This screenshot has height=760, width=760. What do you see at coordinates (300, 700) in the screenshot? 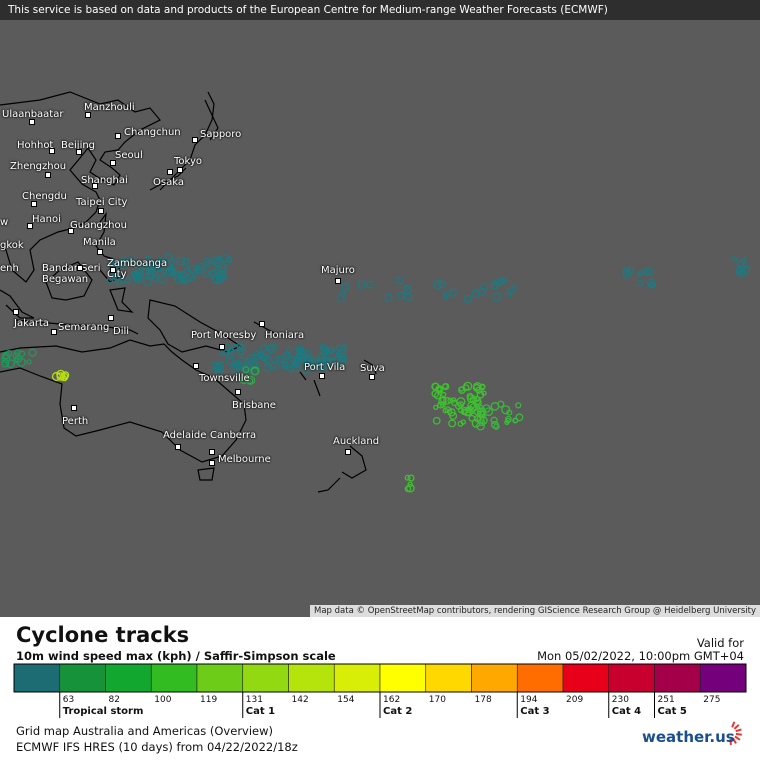
I see `scale-tick-label: 142` at bounding box center [300, 700].